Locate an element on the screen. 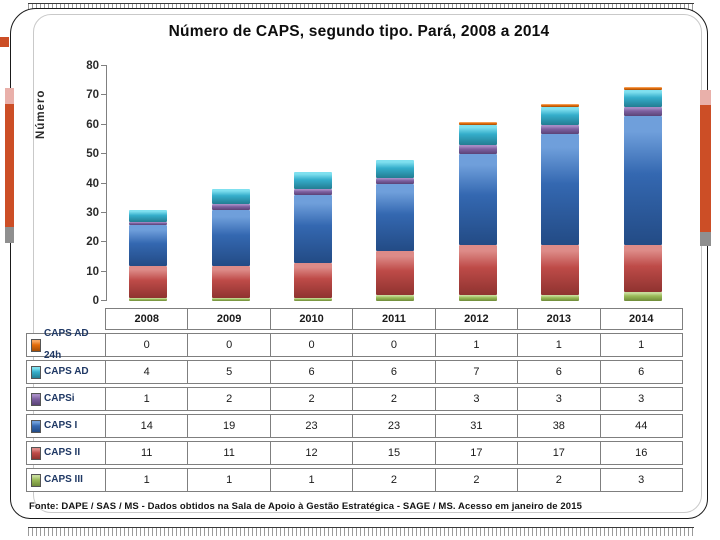 The width and height of the screenshot is (720, 540). left-accent-square is located at coordinates (4, 42).